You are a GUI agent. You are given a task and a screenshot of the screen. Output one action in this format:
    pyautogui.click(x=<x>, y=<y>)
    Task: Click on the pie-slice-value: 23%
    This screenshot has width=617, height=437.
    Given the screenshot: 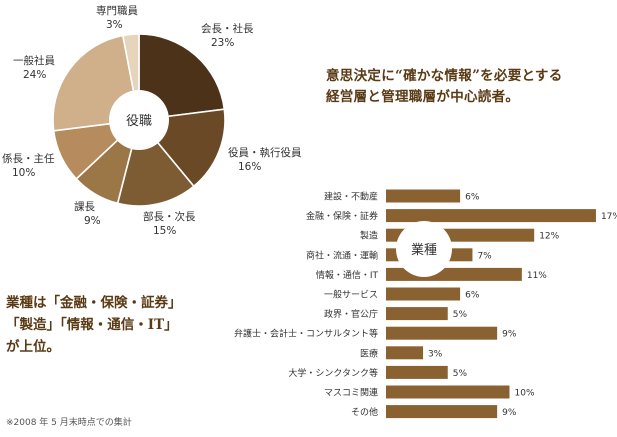 What is the action you would take?
    pyautogui.click(x=222, y=43)
    